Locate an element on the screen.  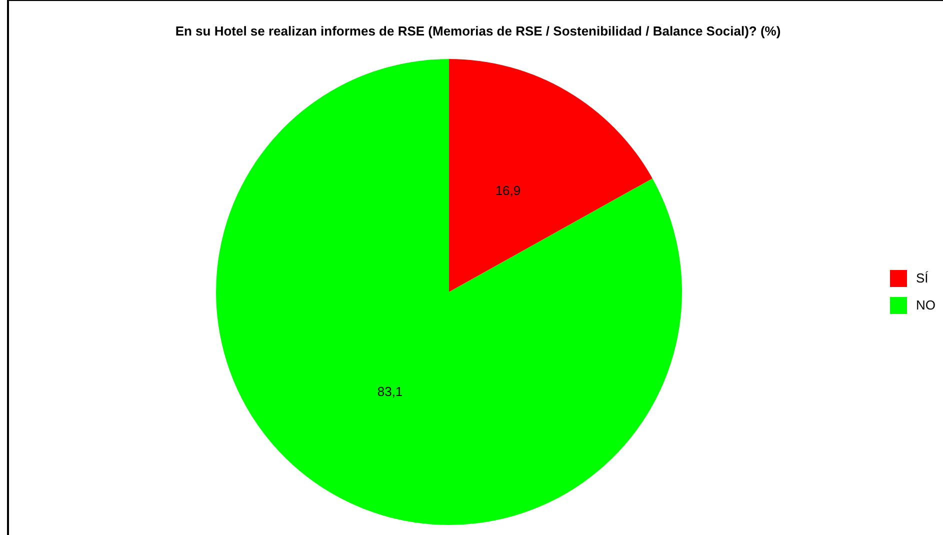
legend-label: SÍ is located at coordinates (922, 278).